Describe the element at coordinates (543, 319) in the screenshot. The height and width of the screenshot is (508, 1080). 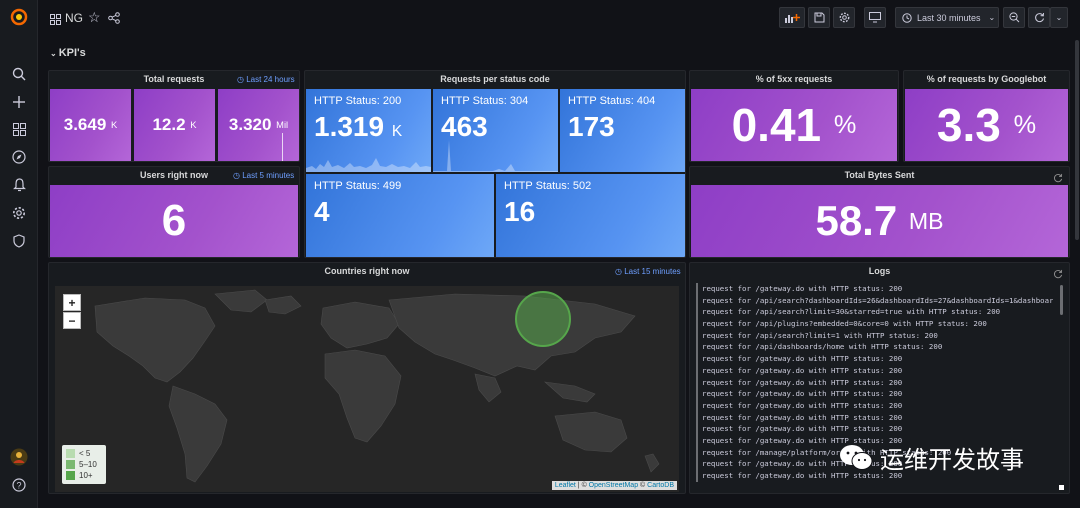
I see `map-cluster-marker` at that location.